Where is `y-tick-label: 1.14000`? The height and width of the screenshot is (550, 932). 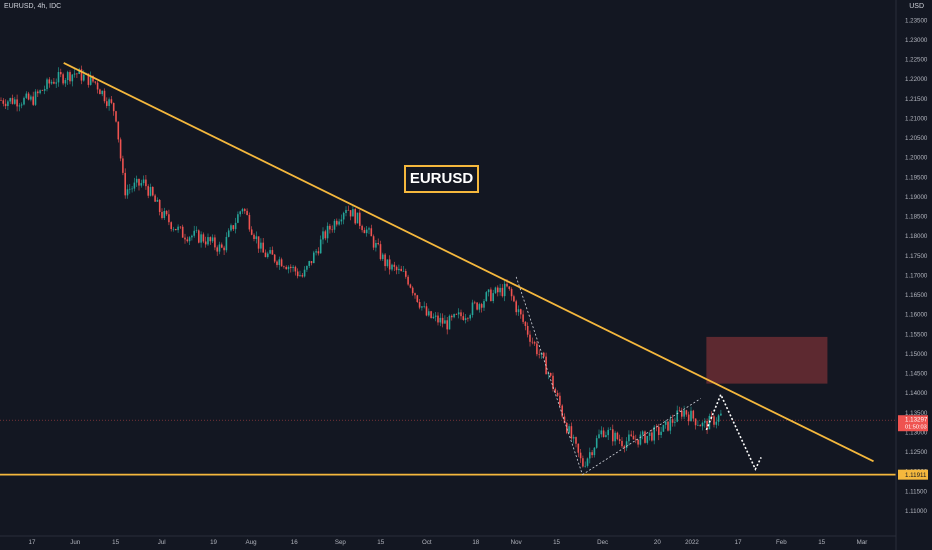
y-tick-label: 1.14000 is located at coordinates (916, 393).